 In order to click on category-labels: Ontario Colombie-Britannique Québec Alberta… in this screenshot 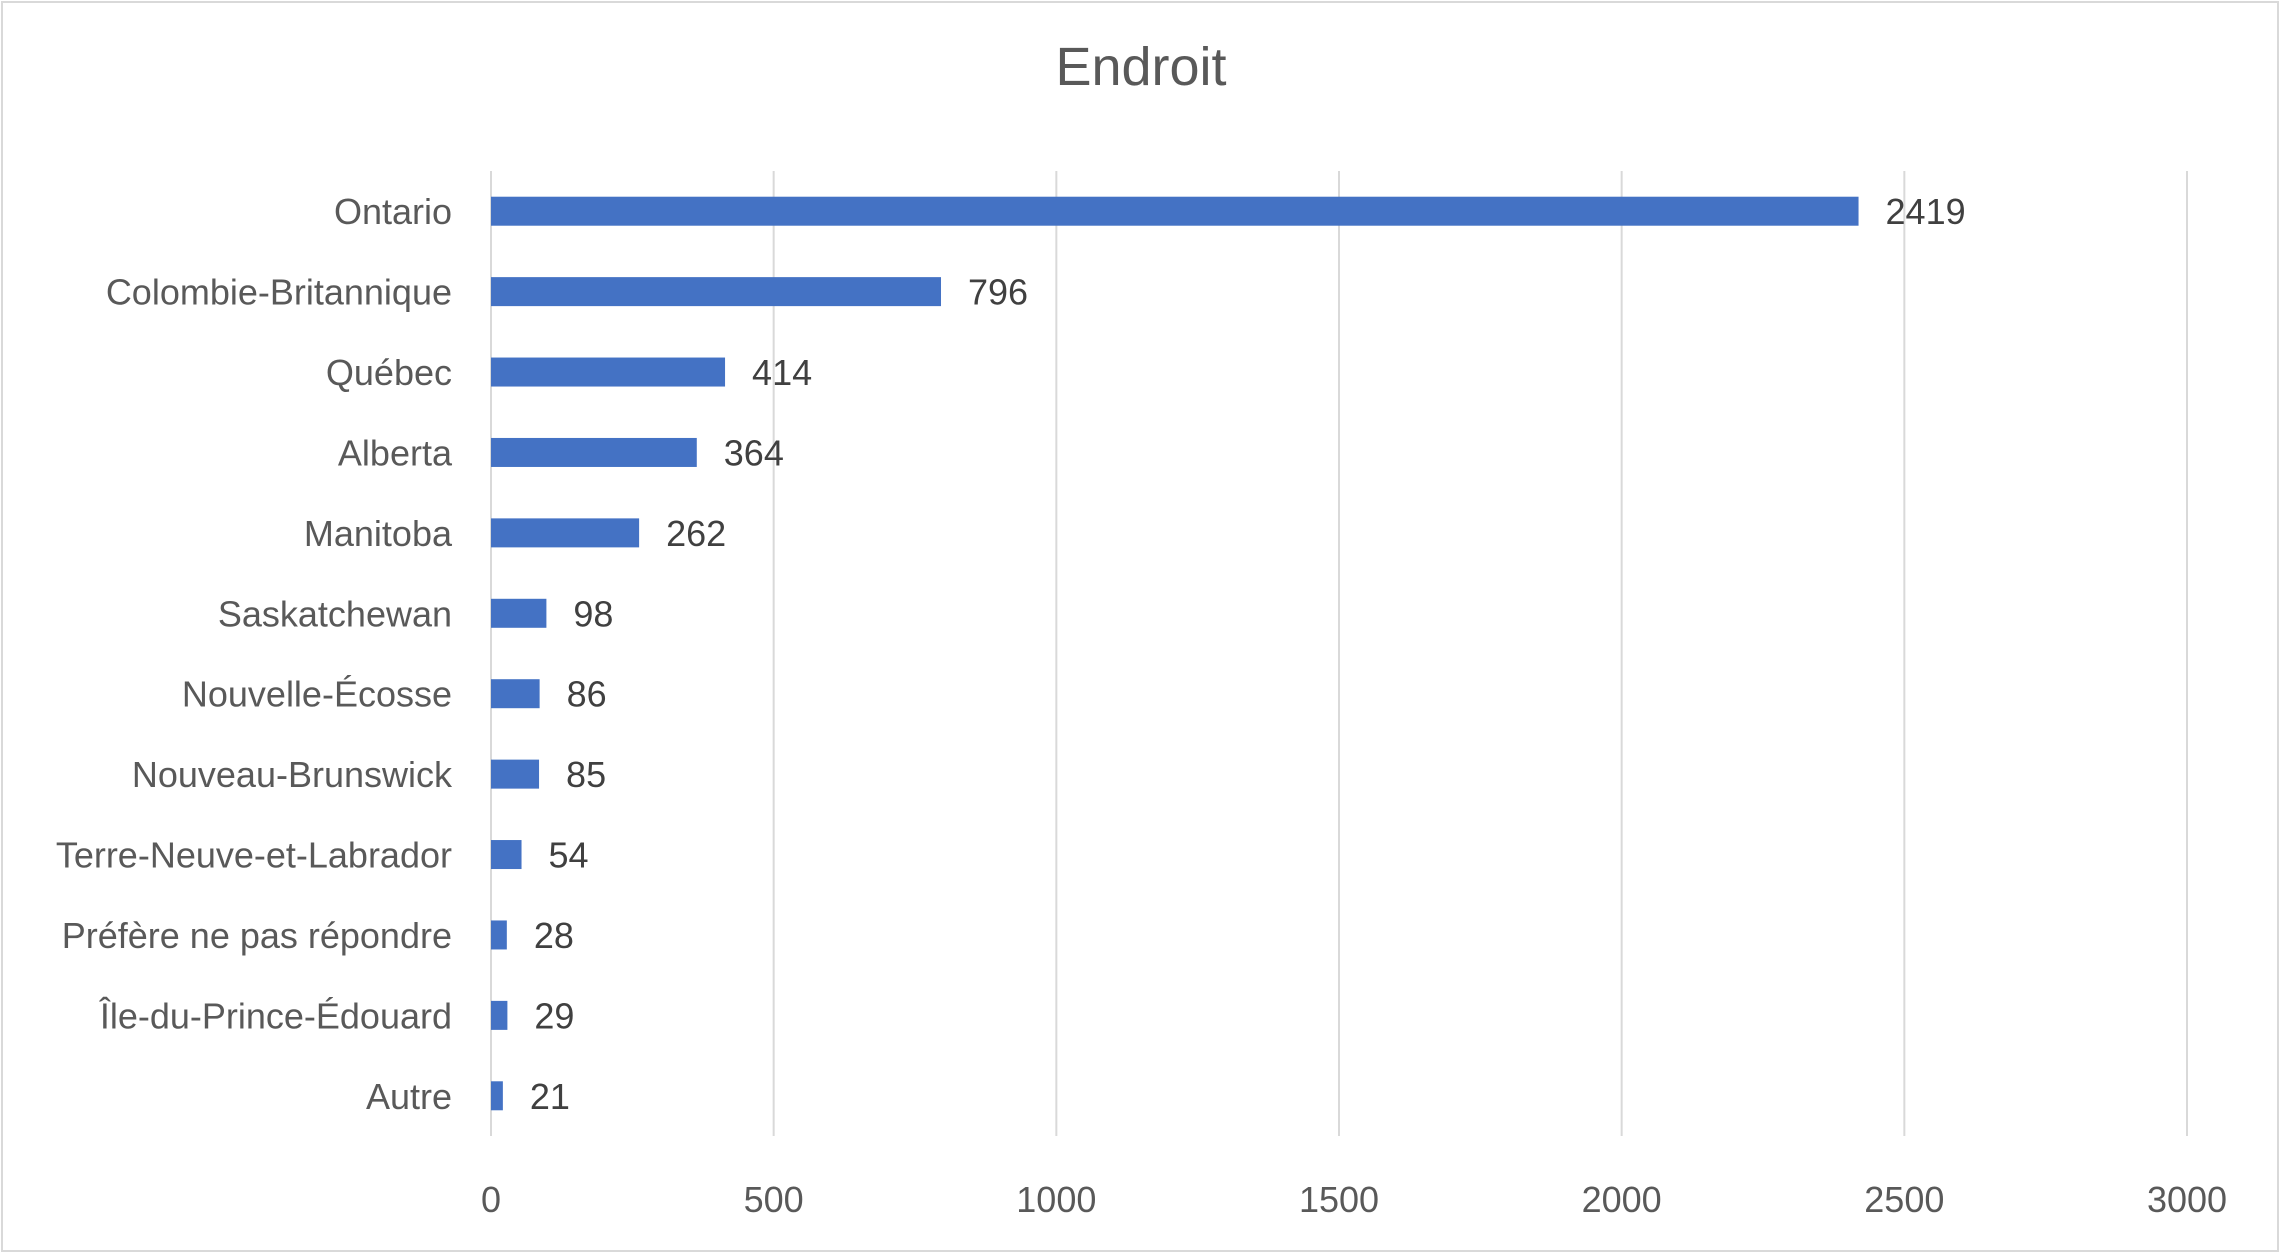, I will do `click(254, 654)`.